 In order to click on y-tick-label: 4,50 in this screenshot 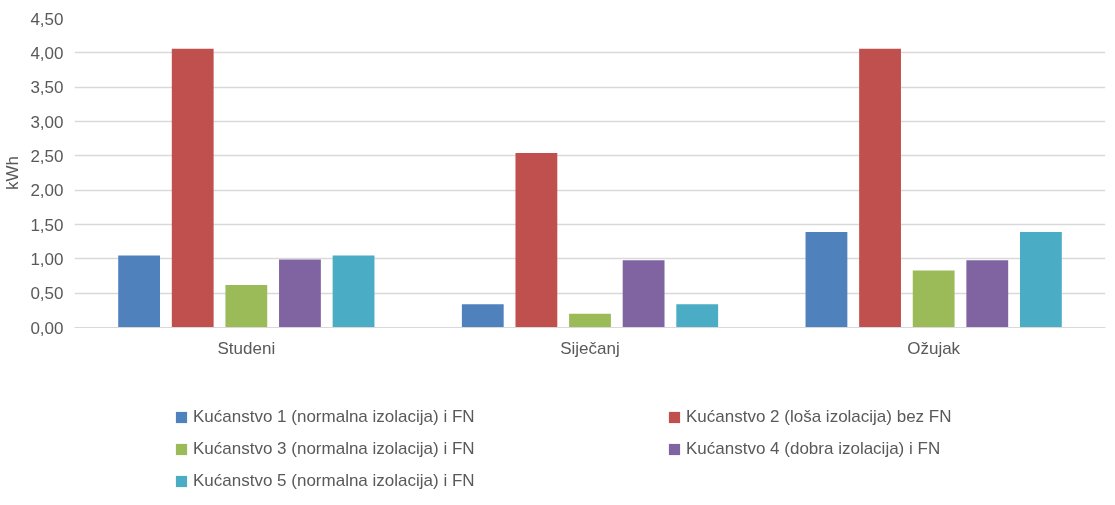, I will do `click(47, 19)`.